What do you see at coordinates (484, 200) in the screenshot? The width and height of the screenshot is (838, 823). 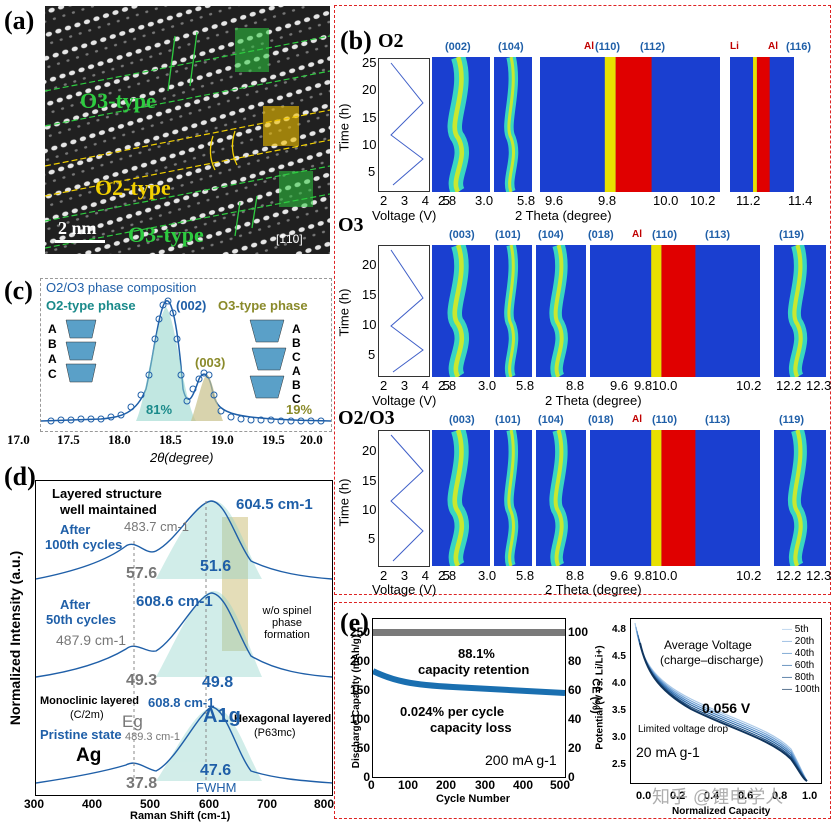 I see `b-xtick: 3.0` at bounding box center [484, 200].